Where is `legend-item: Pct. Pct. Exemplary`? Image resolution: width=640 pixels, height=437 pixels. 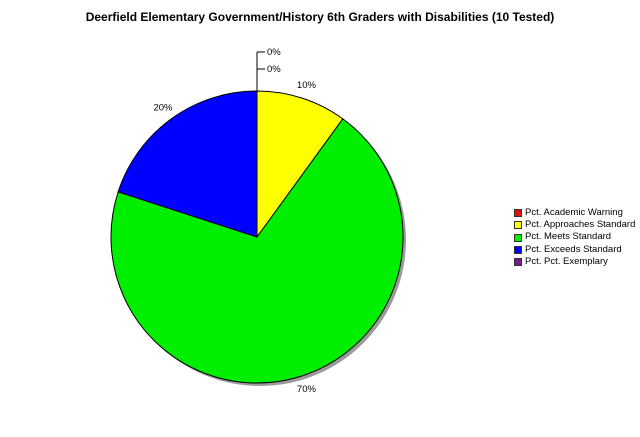
legend-item: Pct. Pct. Exemplary is located at coordinates (574, 262).